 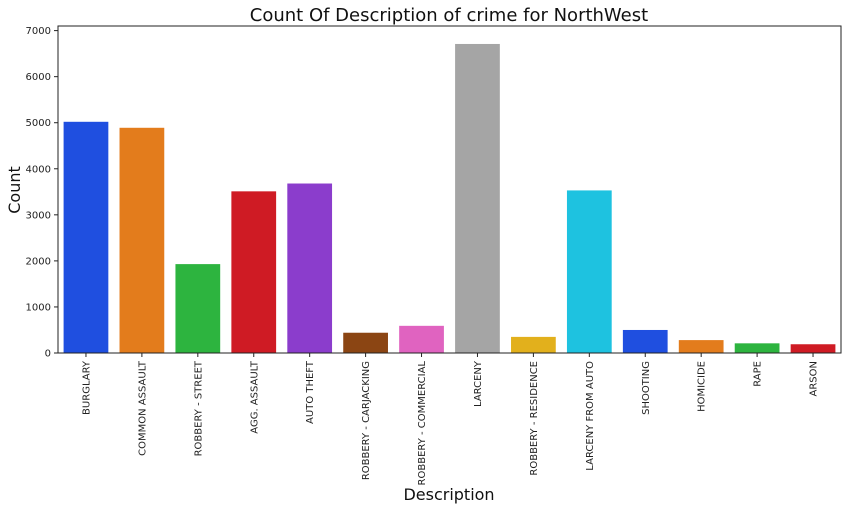 What do you see at coordinates (38, 77) in the screenshot?
I see `y-tick-label: 6000` at bounding box center [38, 77].